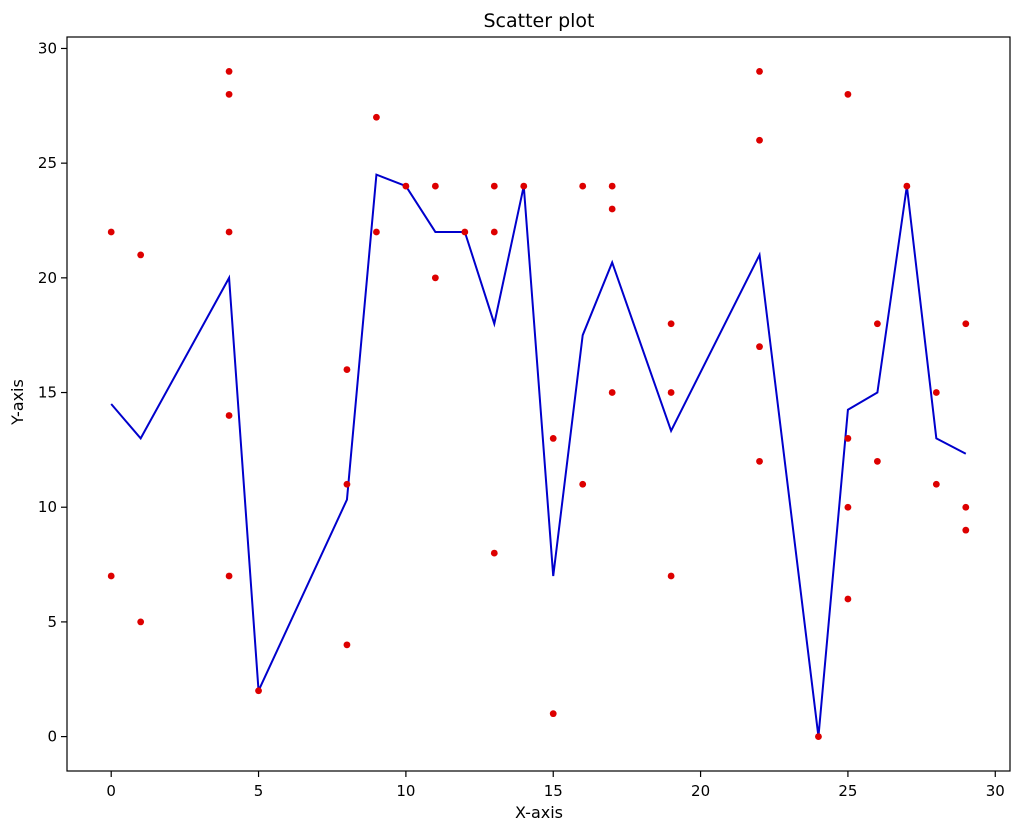  What do you see at coordinates (47, 507) in the screenshot?
I see `y-tick-label: 10` at bounding box center [47, 507].